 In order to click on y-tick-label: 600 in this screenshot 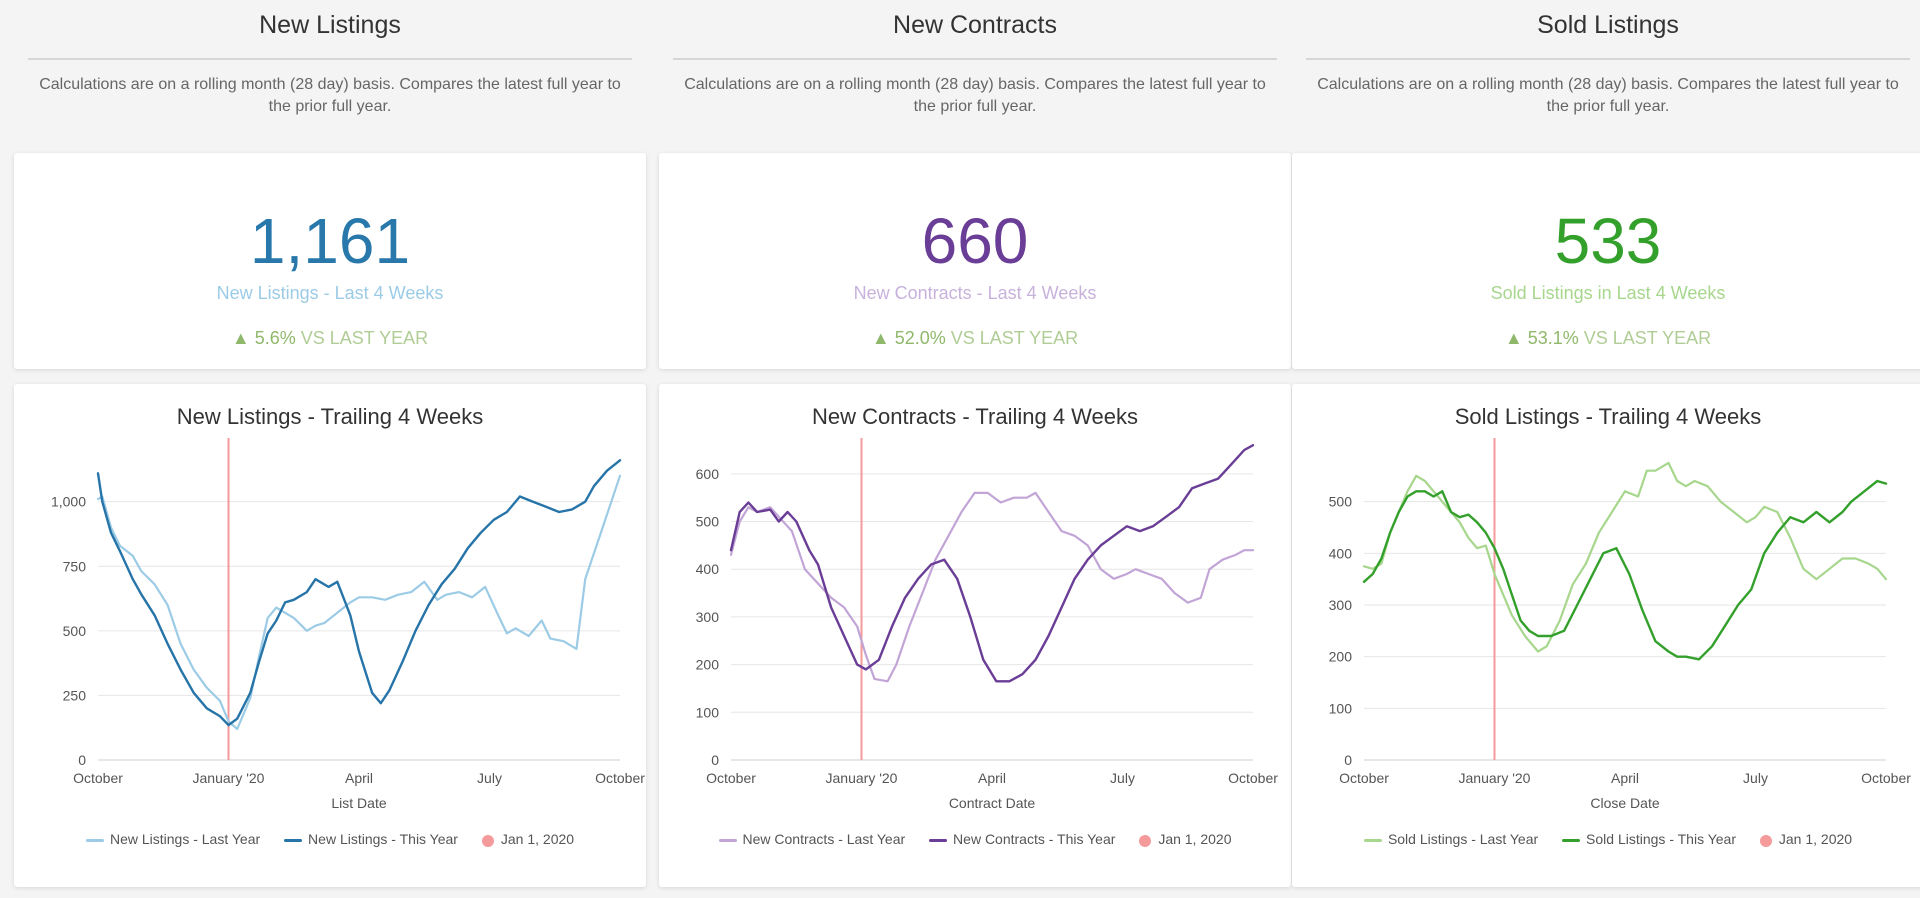, I will do `click(708, 474)`.